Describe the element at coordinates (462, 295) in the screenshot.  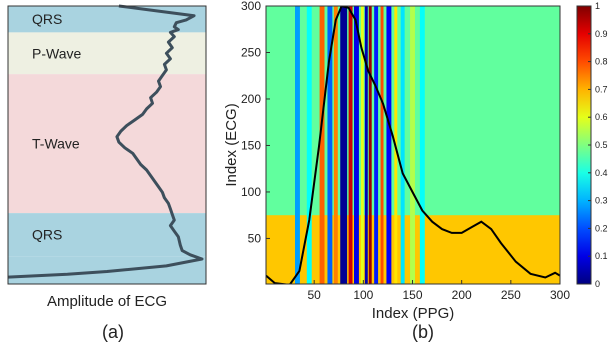
I see `x-tick-label-3: 200` at that location.